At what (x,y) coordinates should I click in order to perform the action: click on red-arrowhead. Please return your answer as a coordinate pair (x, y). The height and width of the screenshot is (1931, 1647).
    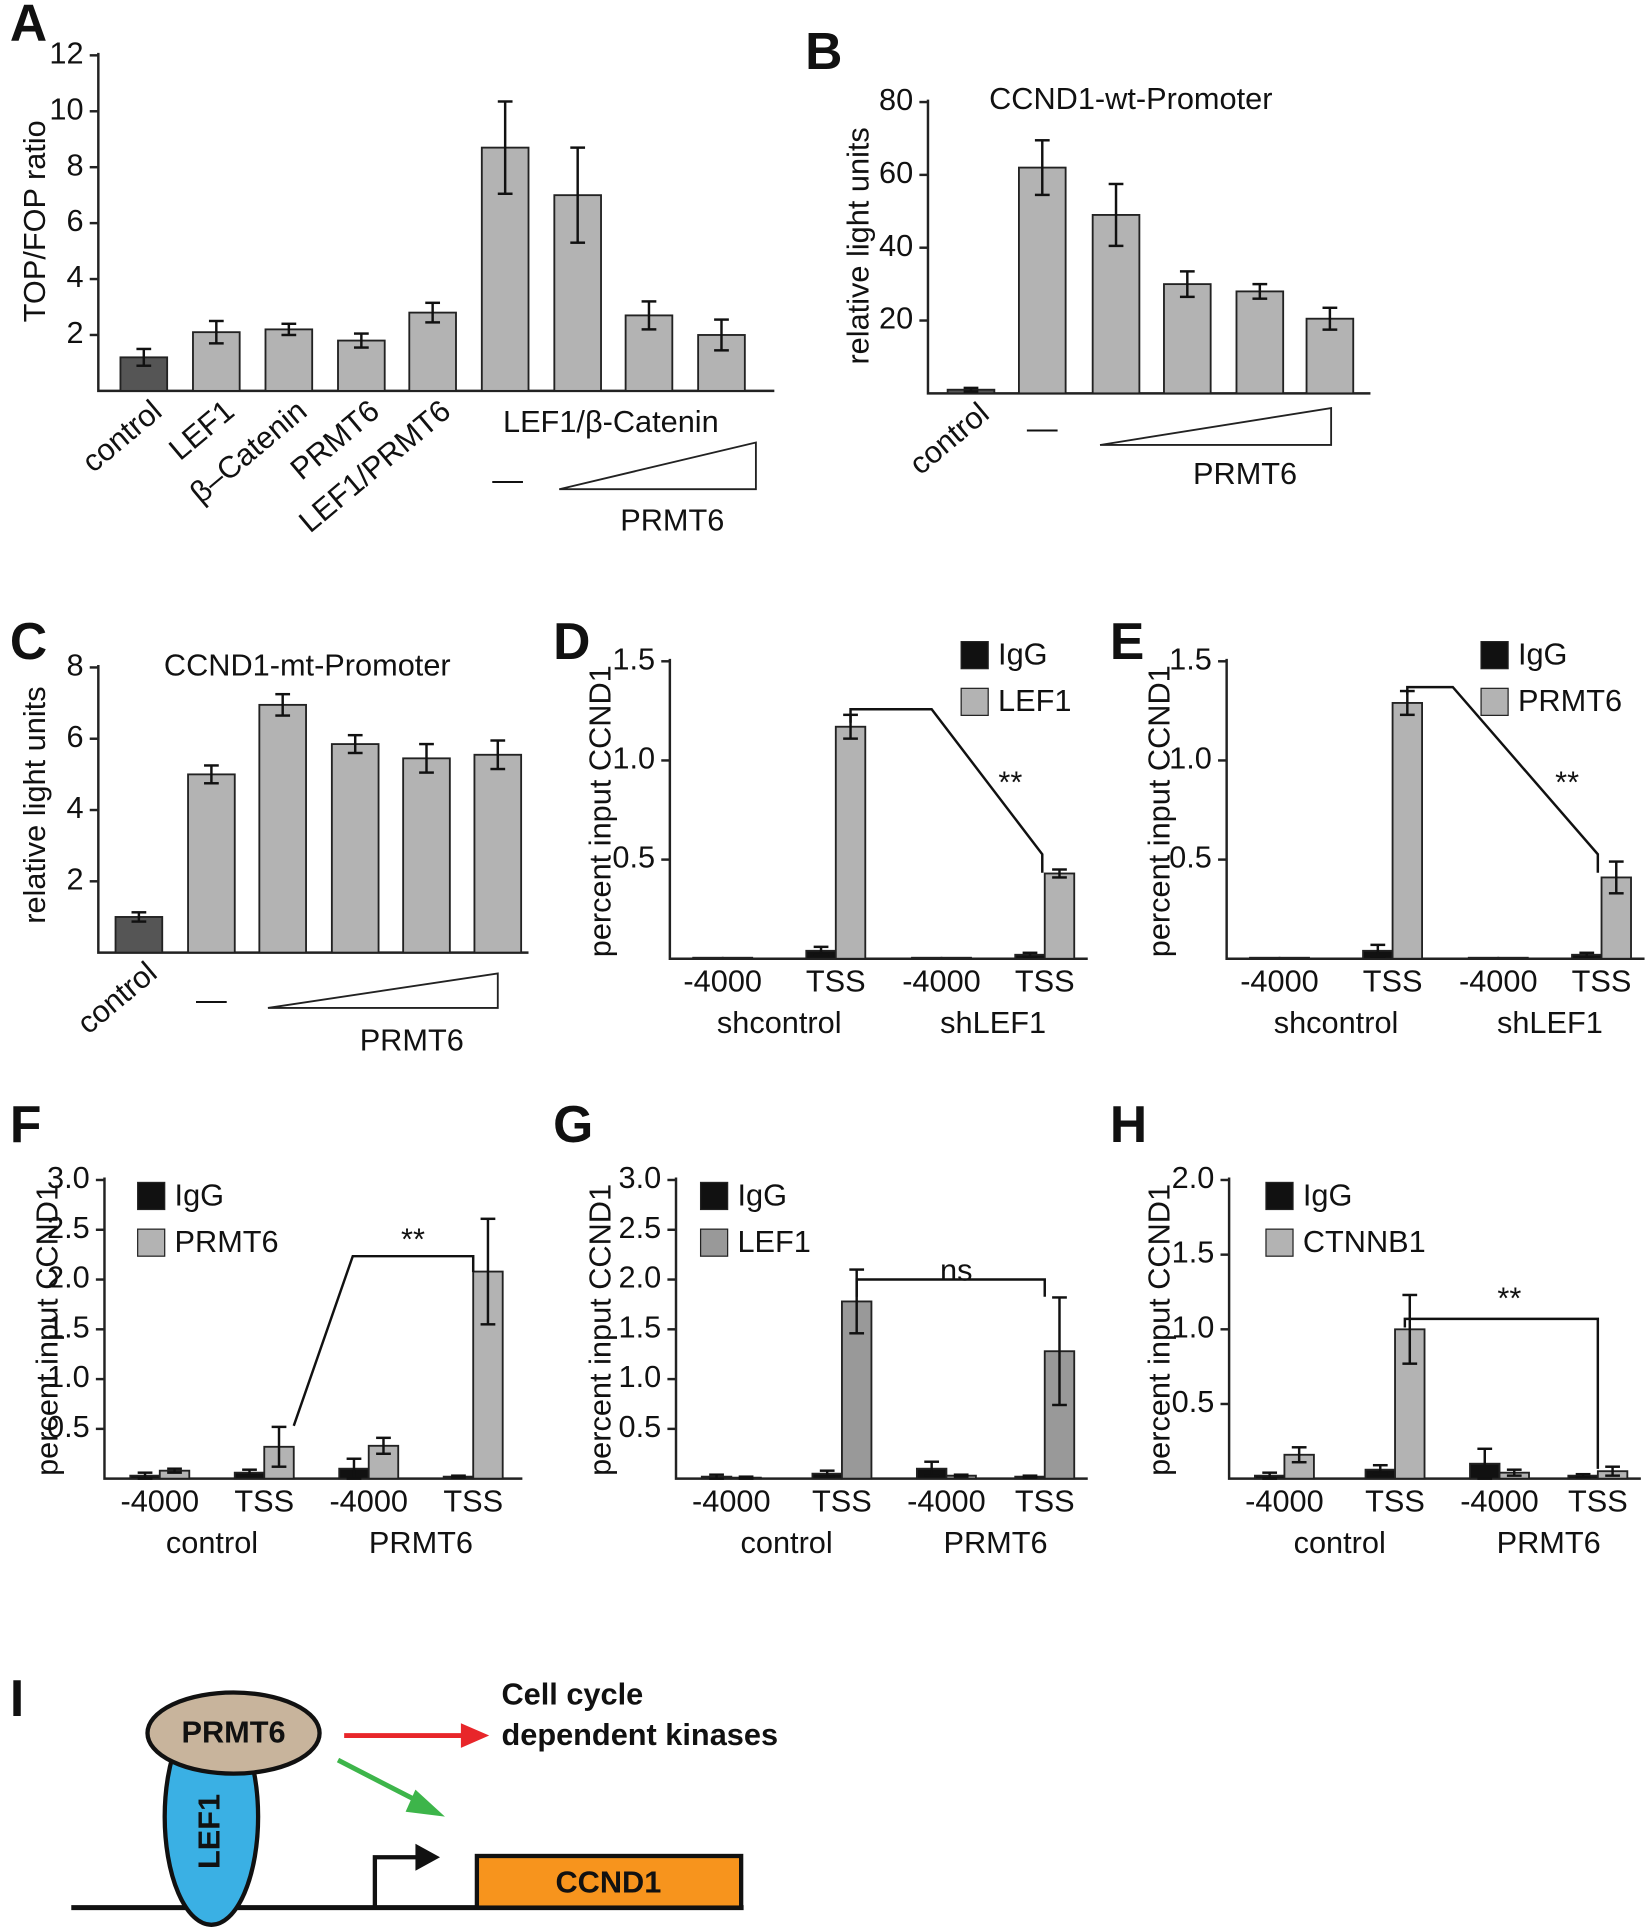
    Looking at the image, I should click on (475, 1735).